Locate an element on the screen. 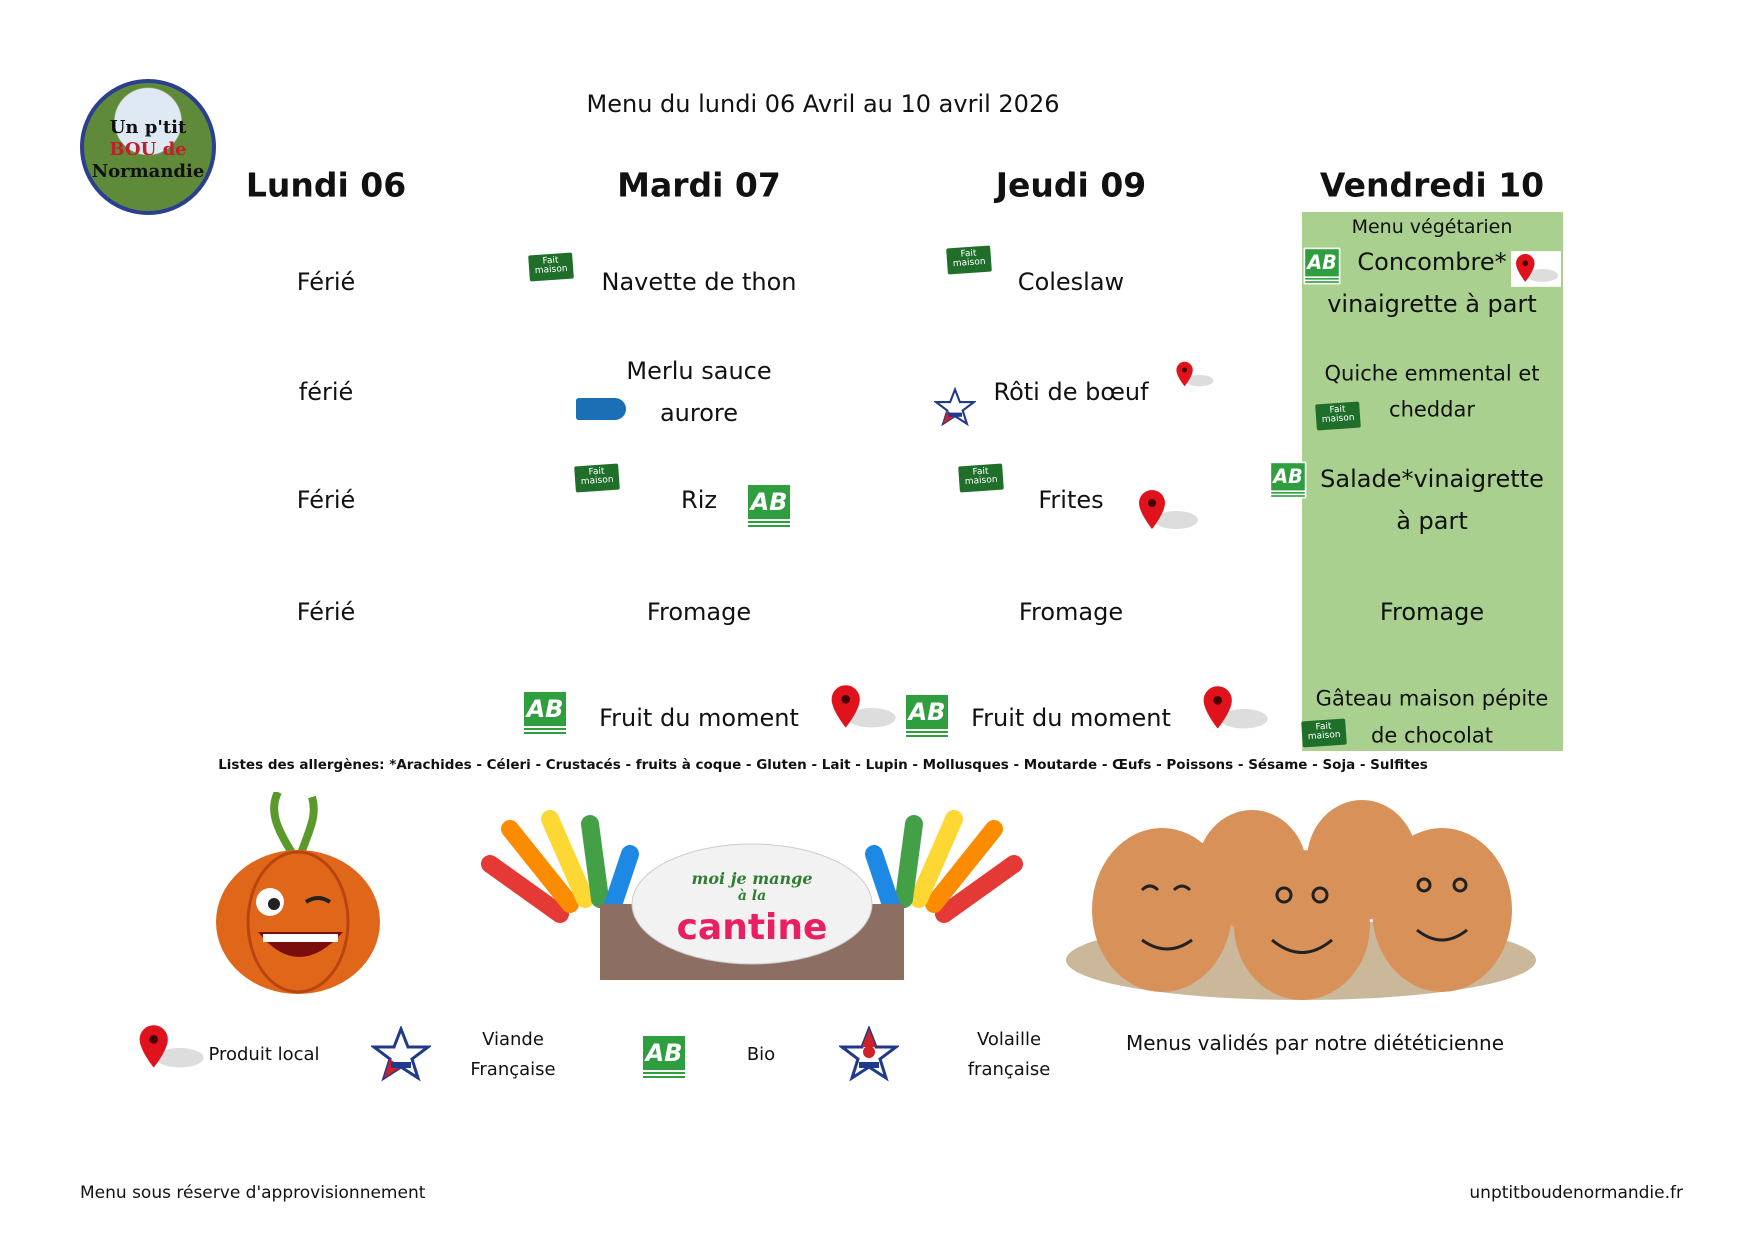 This screenshot has height=1240, width=1754. legend-viande-label: Française is located at coordinates (513, 1069).